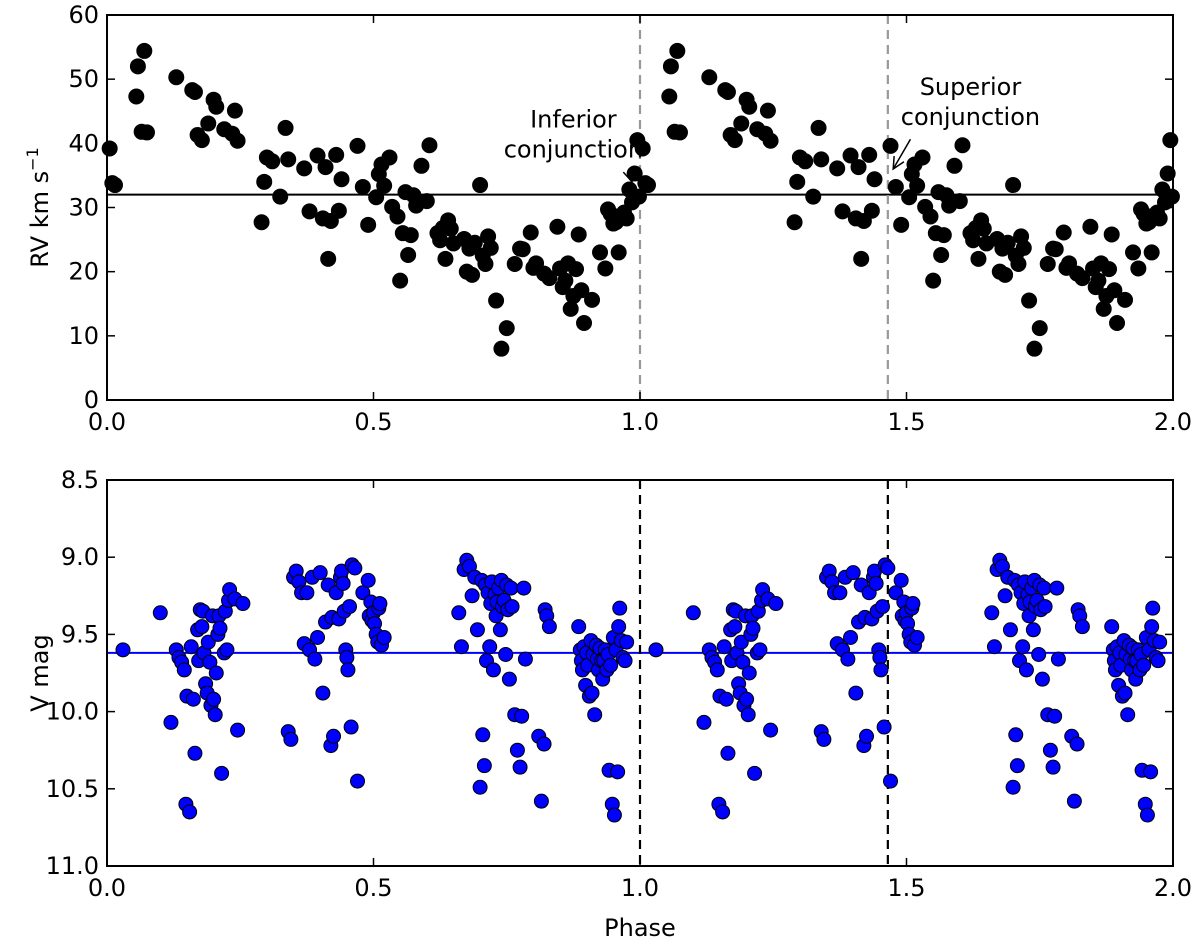 The width and height of the screenshot is (1200, 950). What do you see at coordinates (107, 888) in the screenshot?
I see `bot-x-tick-label: 0.0` at bounding box center [107, 888].